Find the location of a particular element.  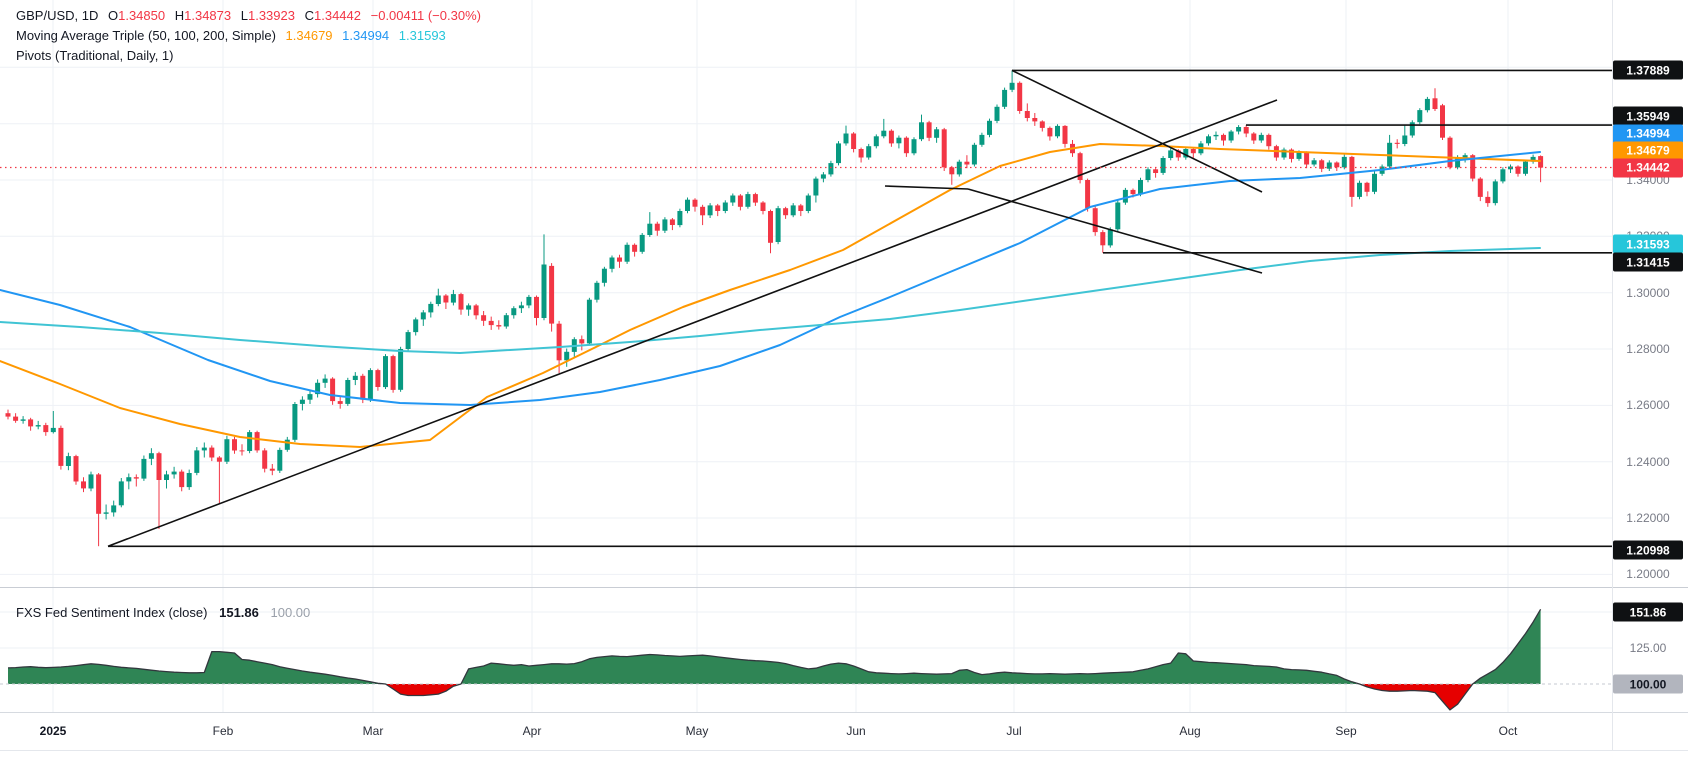

time-axis-border is located at coordinates (844, 712).